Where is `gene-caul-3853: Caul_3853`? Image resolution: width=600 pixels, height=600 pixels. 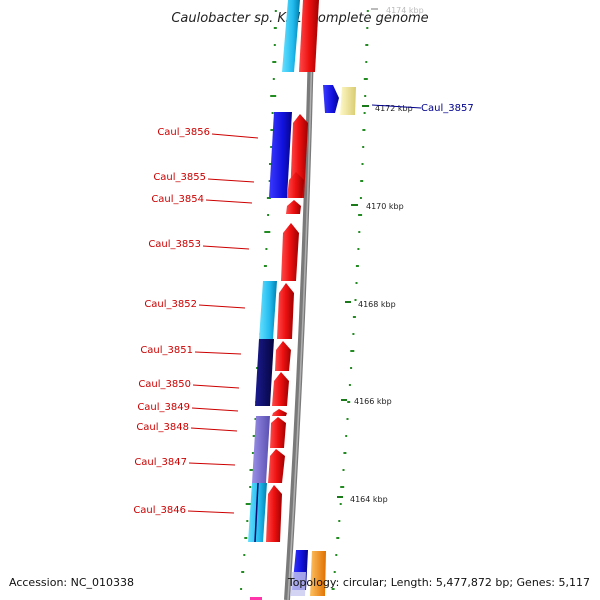 gene-caul-3853: Caul_3853 is located at coordinates (199, 244).